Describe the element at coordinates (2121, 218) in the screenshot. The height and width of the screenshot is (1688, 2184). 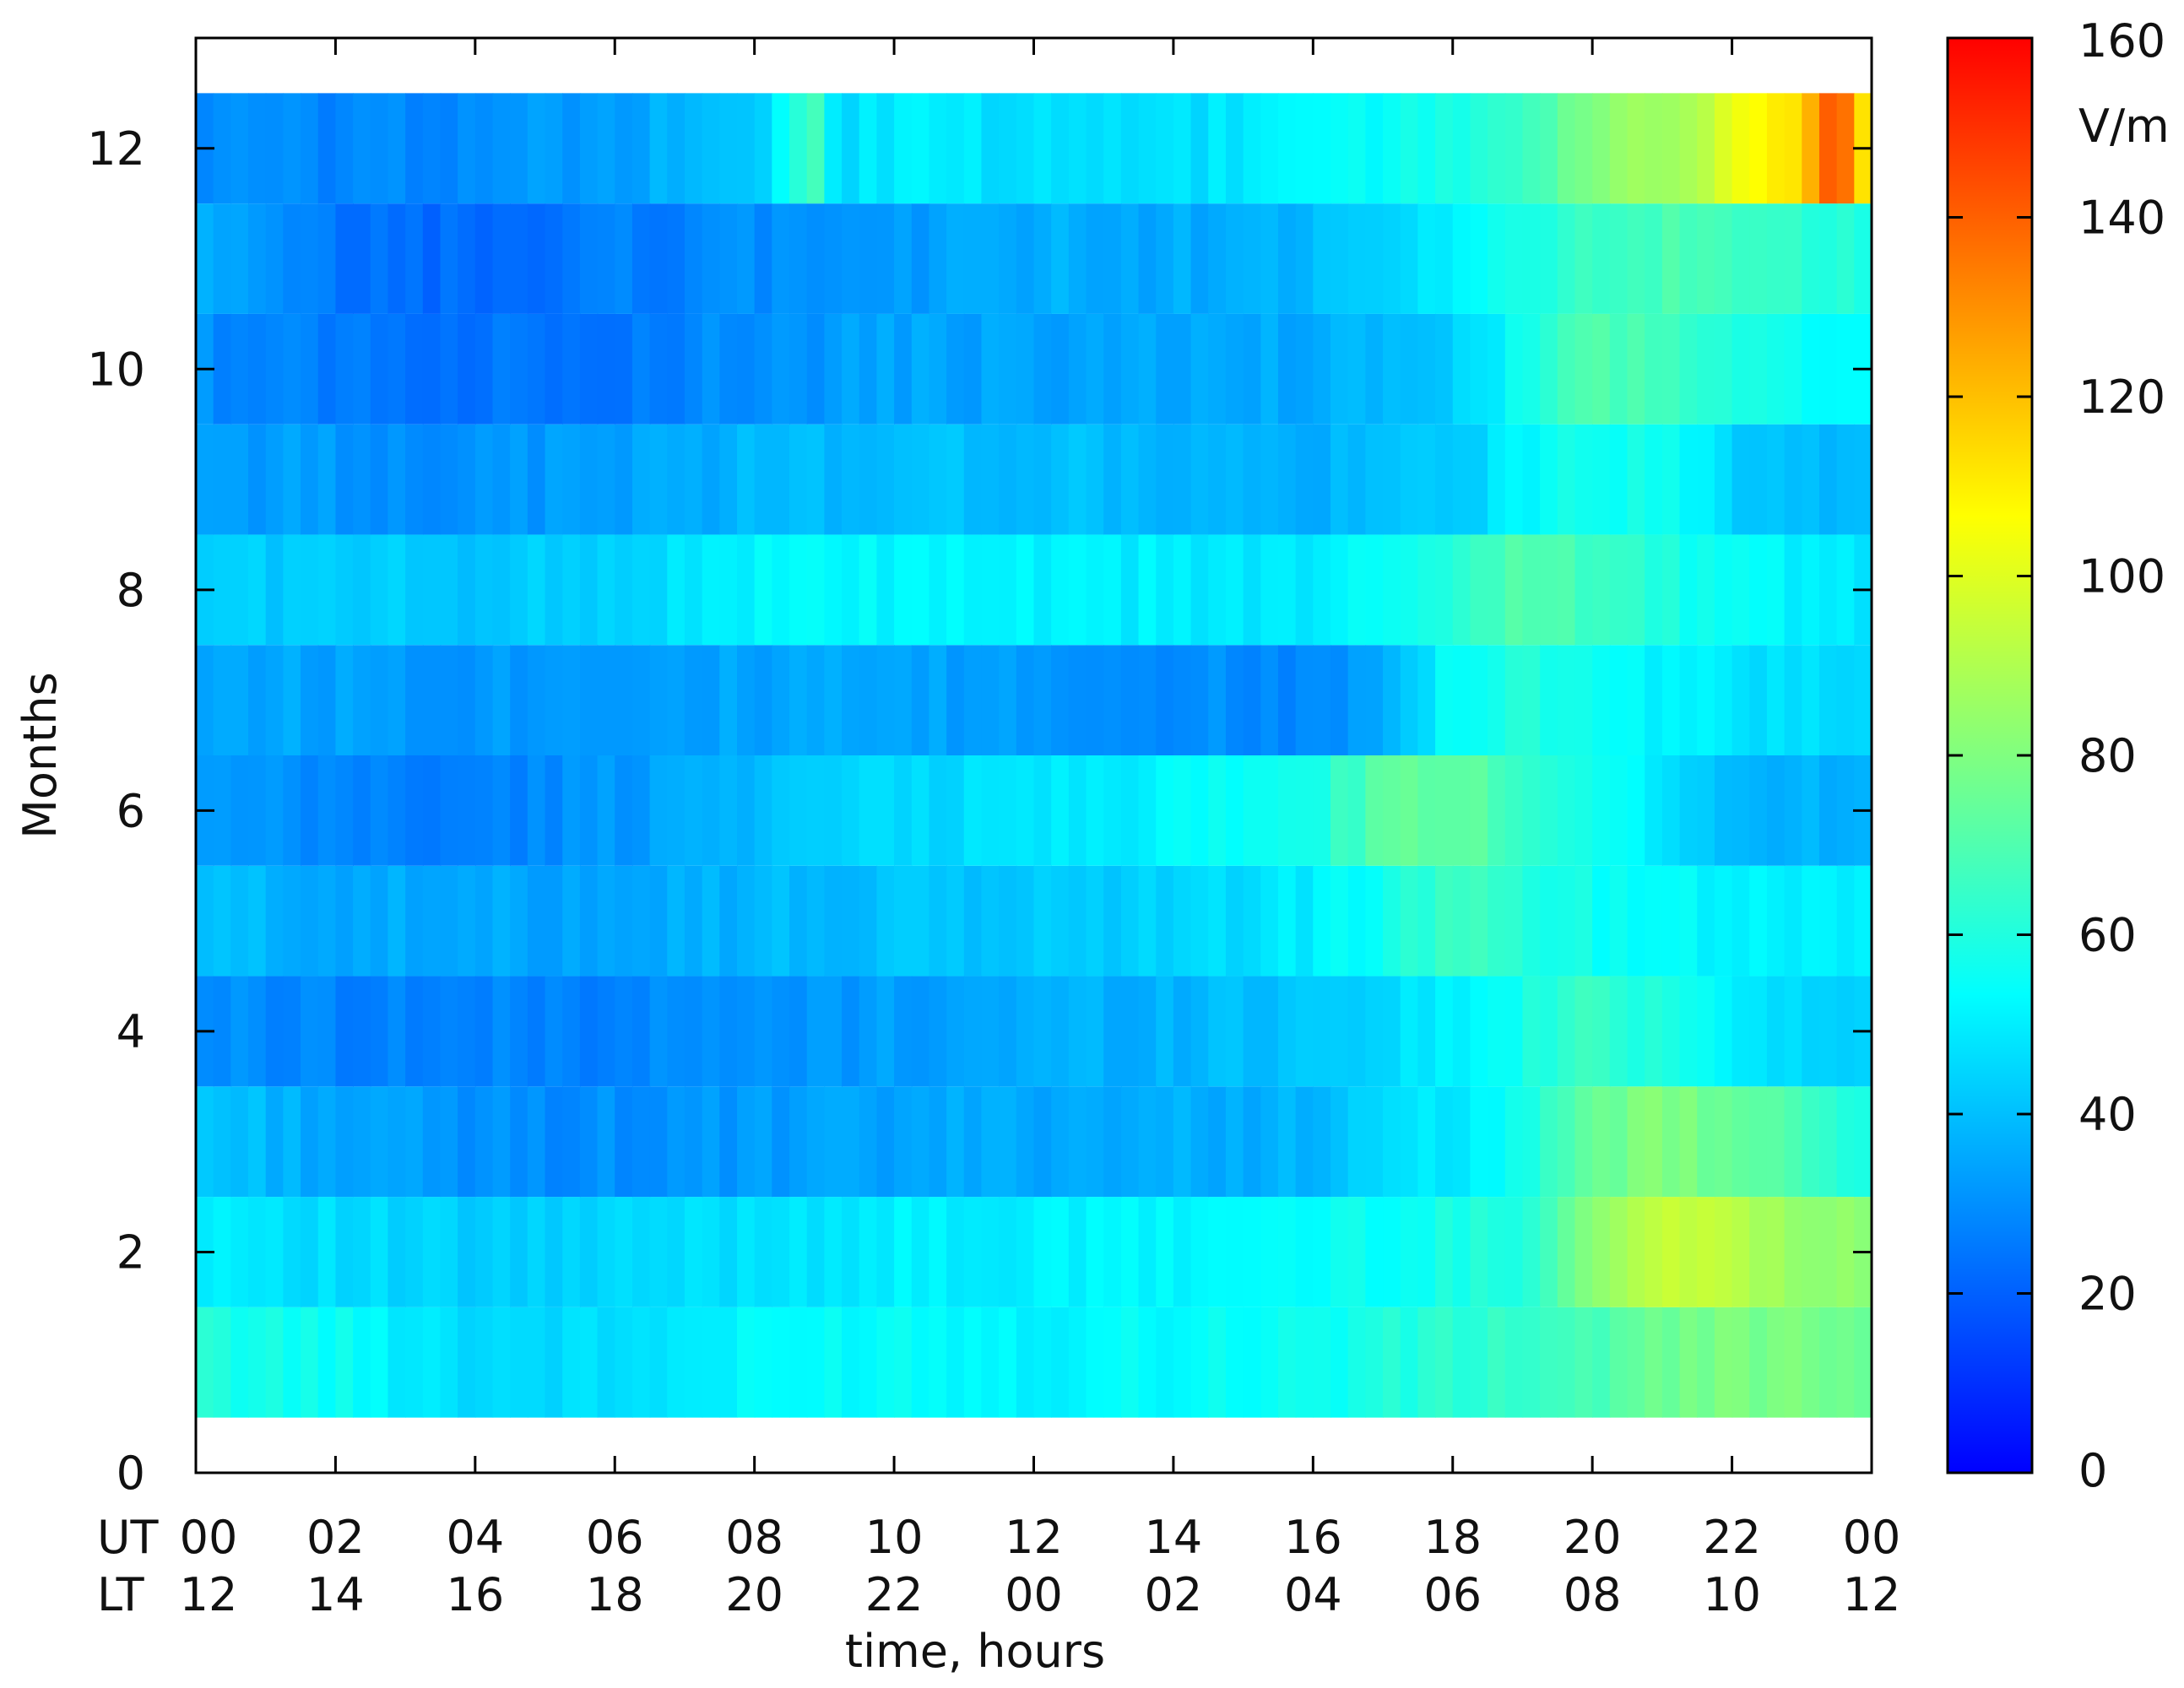
I see `colorbar-tick-label: 140` at that location.